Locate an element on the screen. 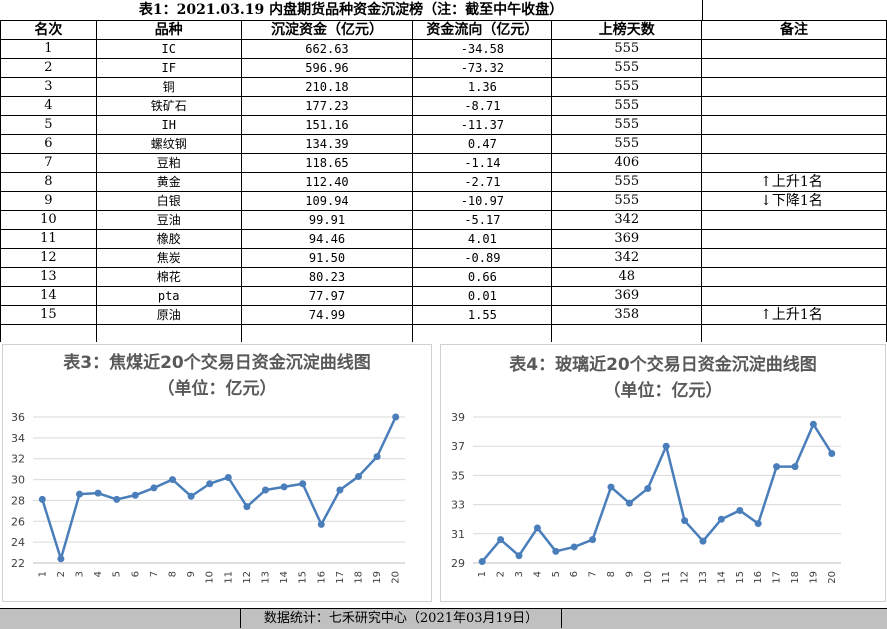 This screenshot has width=887, height=629. cell-rank: 8 is located at coordinates (48, 182).